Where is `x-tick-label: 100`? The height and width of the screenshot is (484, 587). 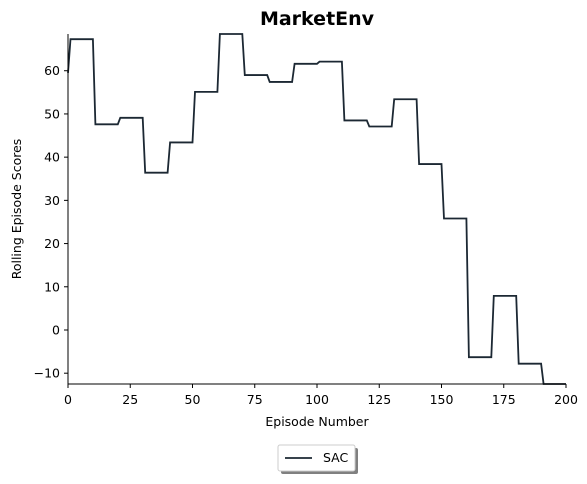 x-tick-label: 100 is located at coordinates (317, 399).